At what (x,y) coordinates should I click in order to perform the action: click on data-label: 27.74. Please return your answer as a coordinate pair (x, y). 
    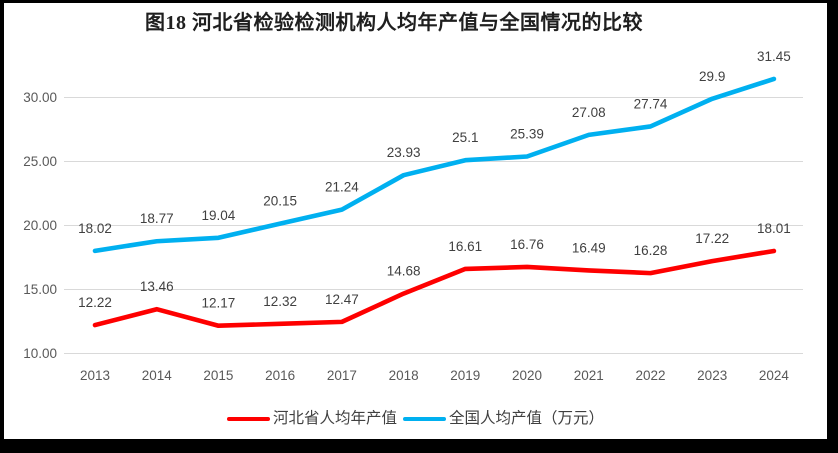
    Looking at the image, I should click on (651, 103).